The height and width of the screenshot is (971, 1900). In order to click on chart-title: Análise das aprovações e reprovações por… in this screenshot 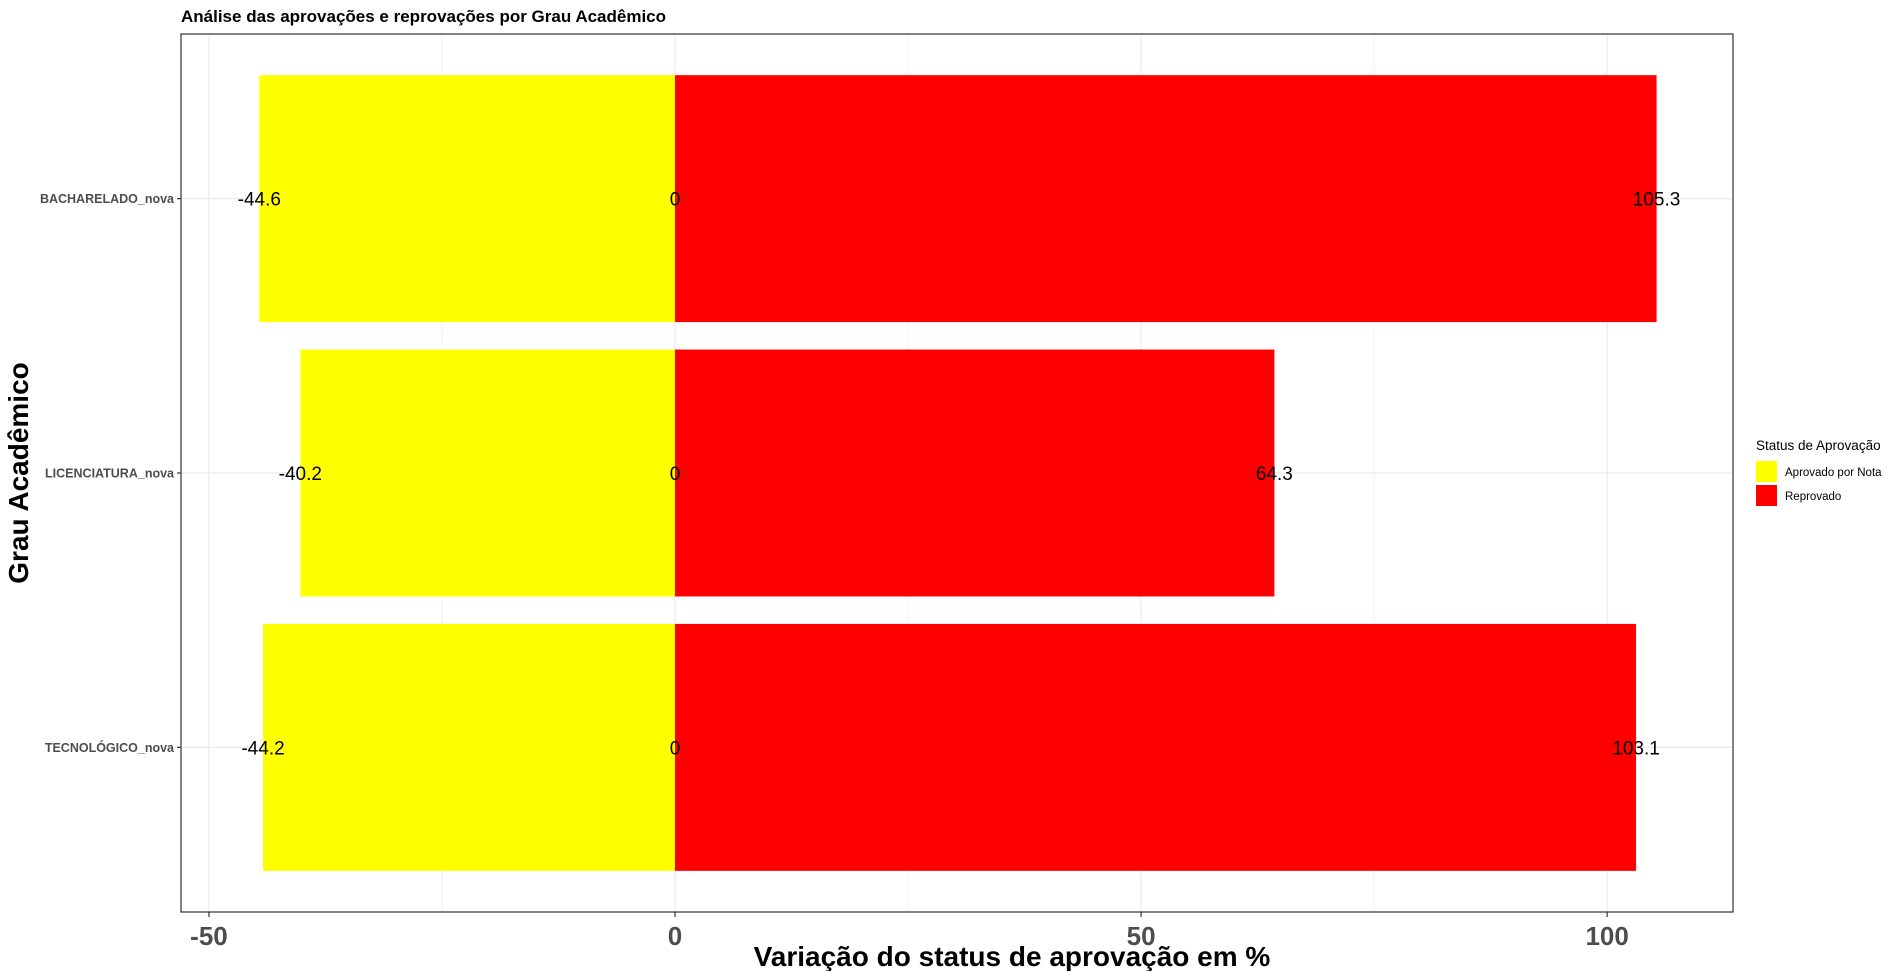, I will do `click(423, 16)`.